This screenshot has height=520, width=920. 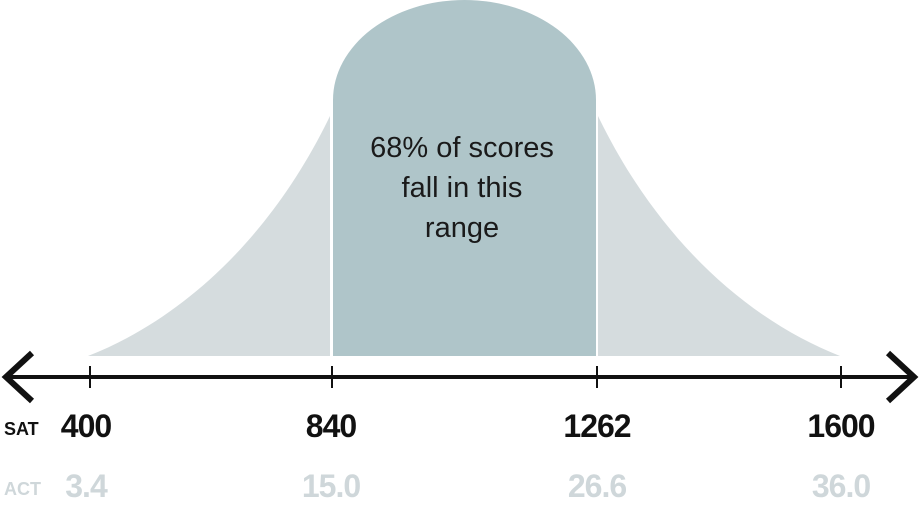 I want to click on act-row-title: ACT, so click(x=22, y=489).